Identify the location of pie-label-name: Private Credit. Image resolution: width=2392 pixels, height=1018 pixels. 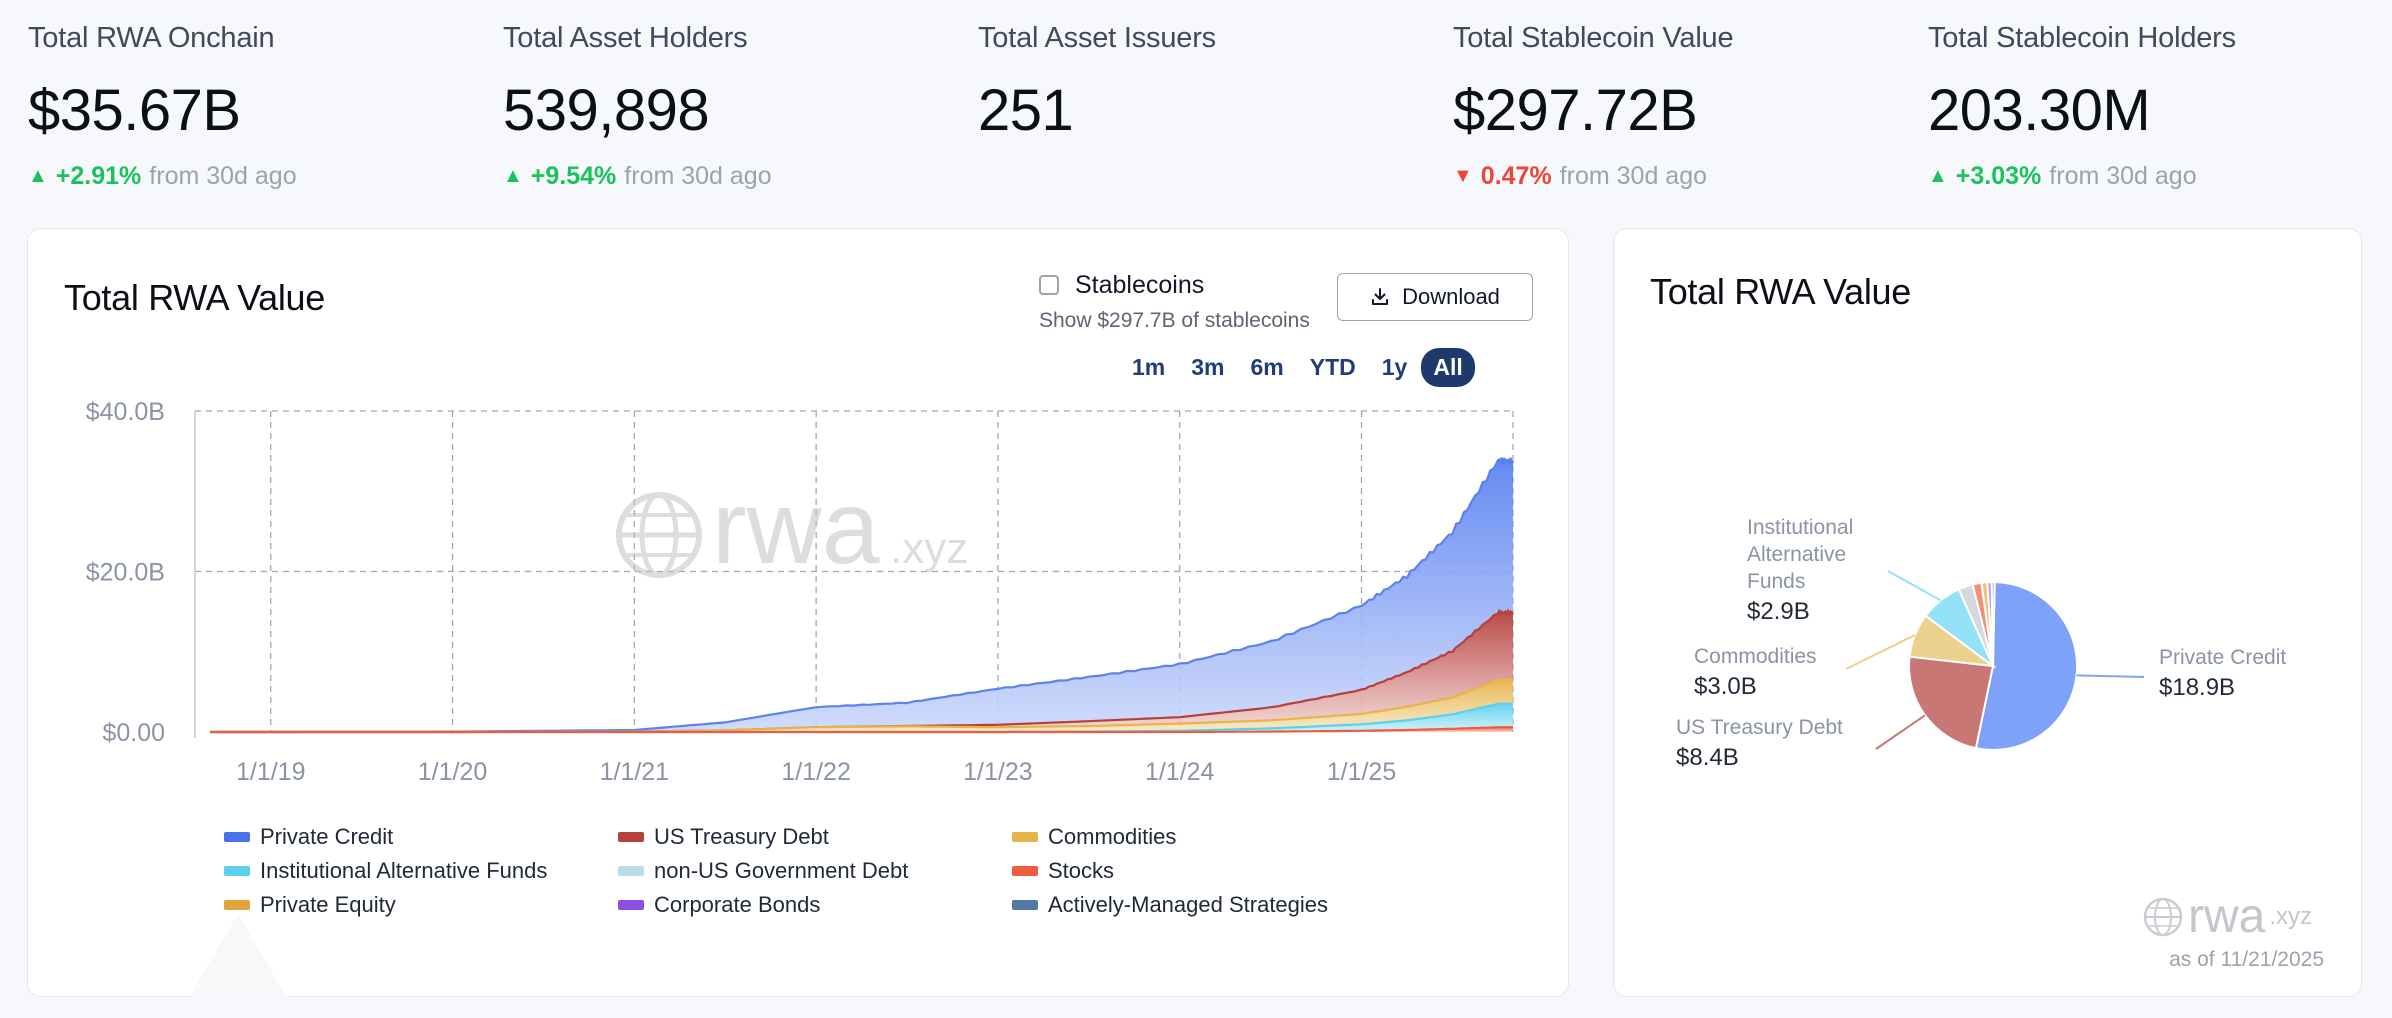
(2222, 657).